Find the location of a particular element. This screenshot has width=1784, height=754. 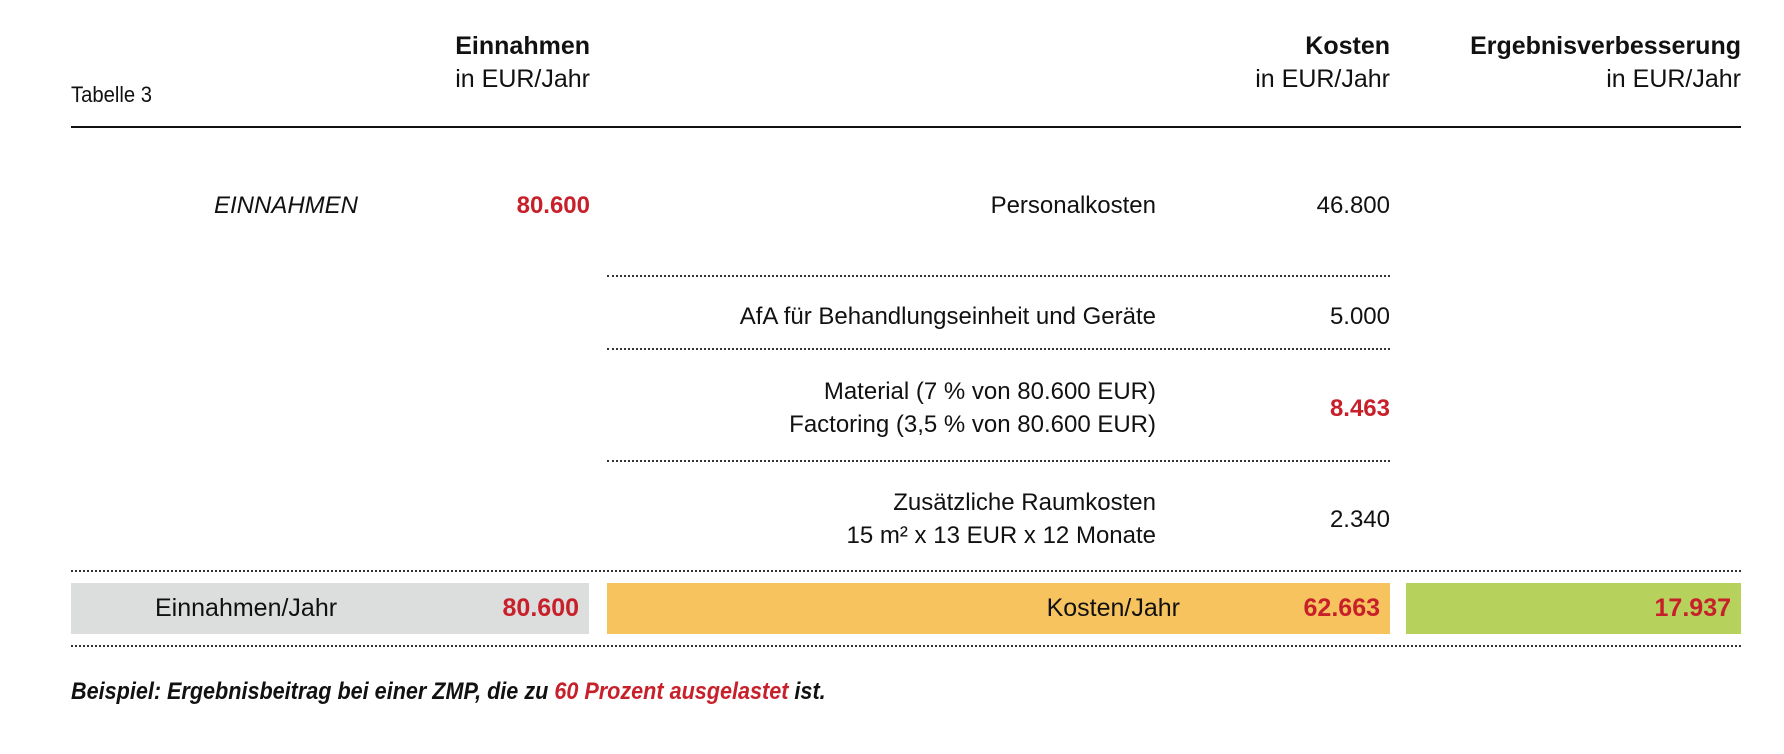

cost-row-afa-label: AfA für Behandlungseinheit und Geräte is located at coordinates (883, 316).